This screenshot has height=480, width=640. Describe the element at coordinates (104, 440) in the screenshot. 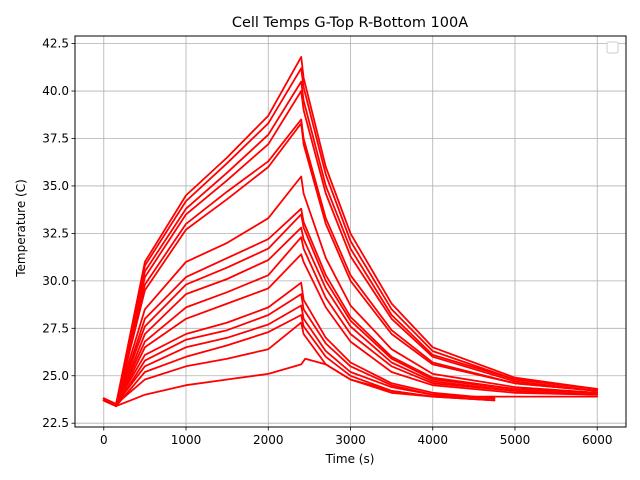

I see `x-tick-label: 0` at that location.